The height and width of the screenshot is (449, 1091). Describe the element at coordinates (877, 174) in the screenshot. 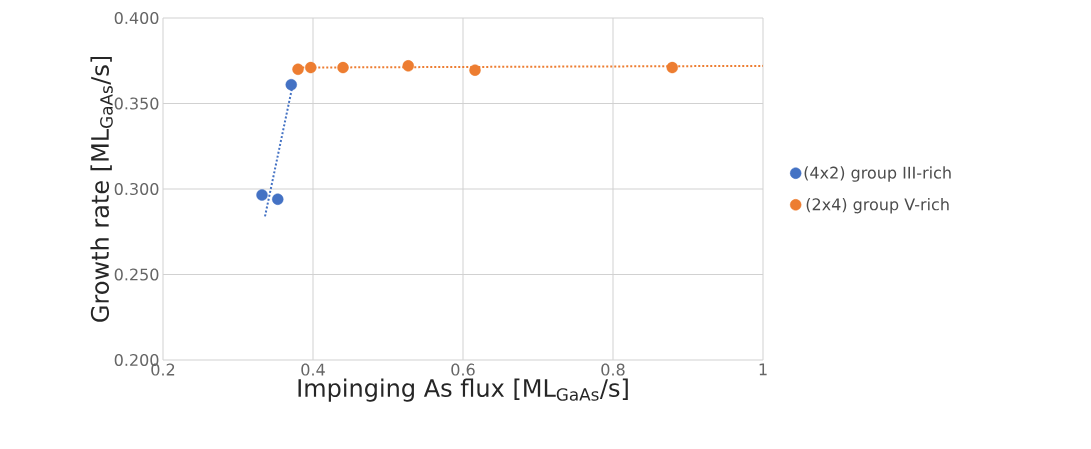

I see `legend-label: (4x2) group III-rich` at that location.